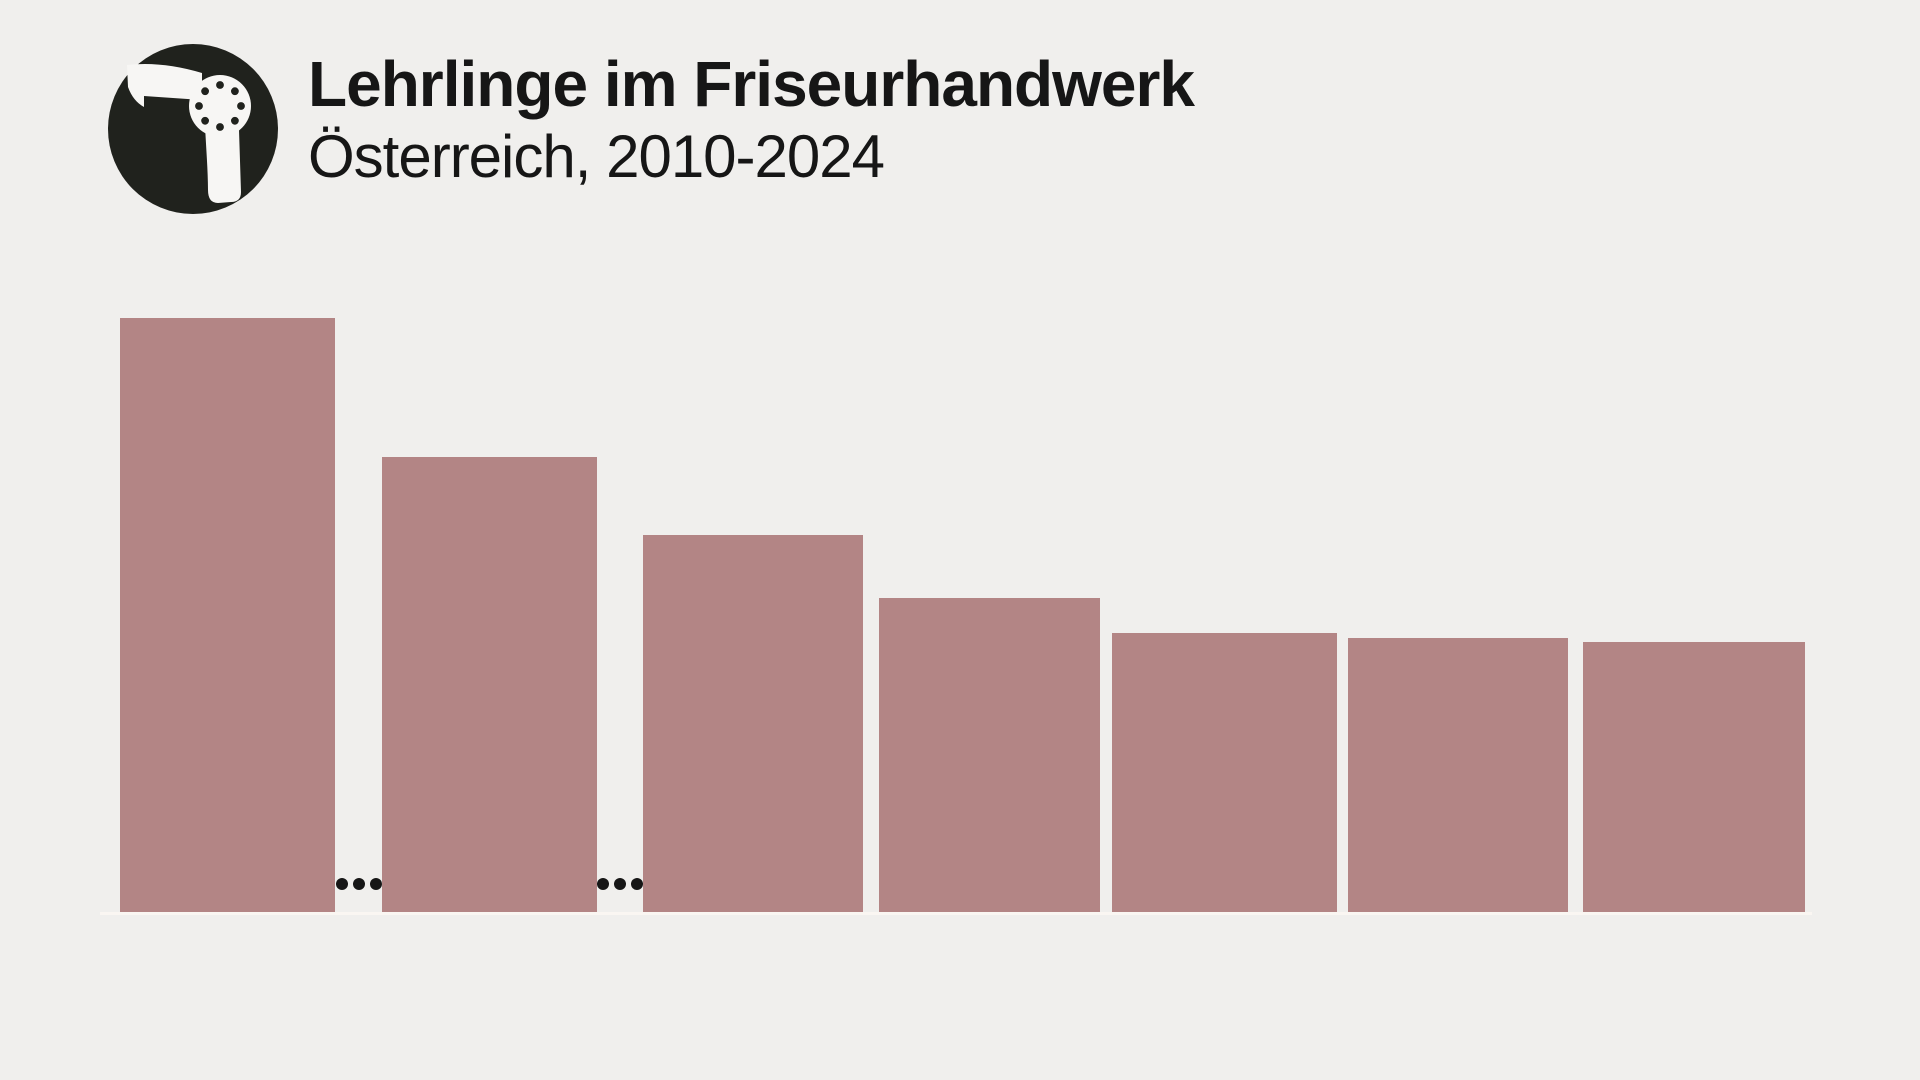 The height and width of the screenshot is (1080, 1920). Describe the element at coordinates (956, 913) in the screenshot. I see `chart-baseline` at that location.